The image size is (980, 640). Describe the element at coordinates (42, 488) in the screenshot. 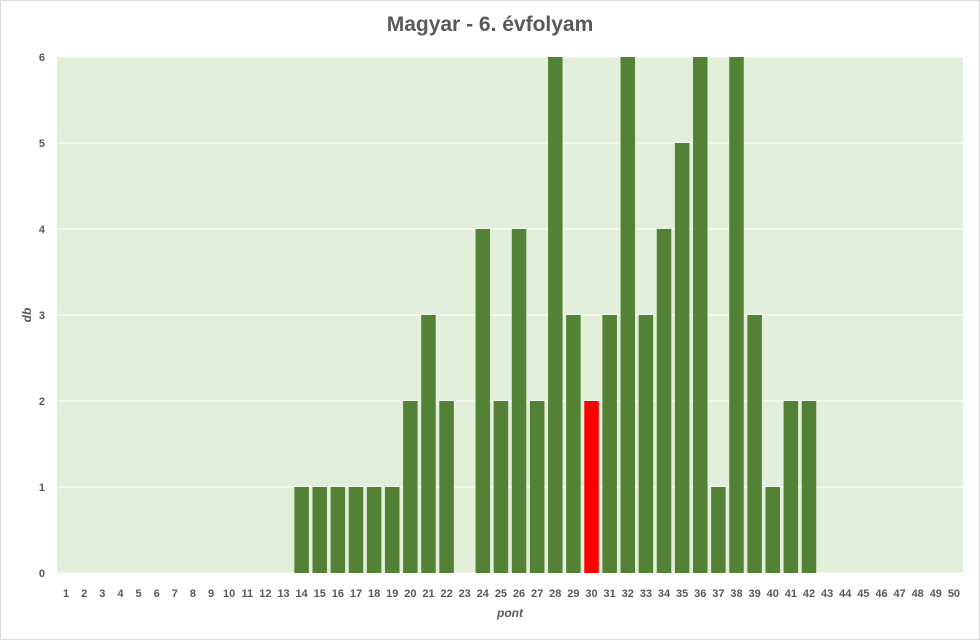

I see `y-tick-label: 1` at that location.